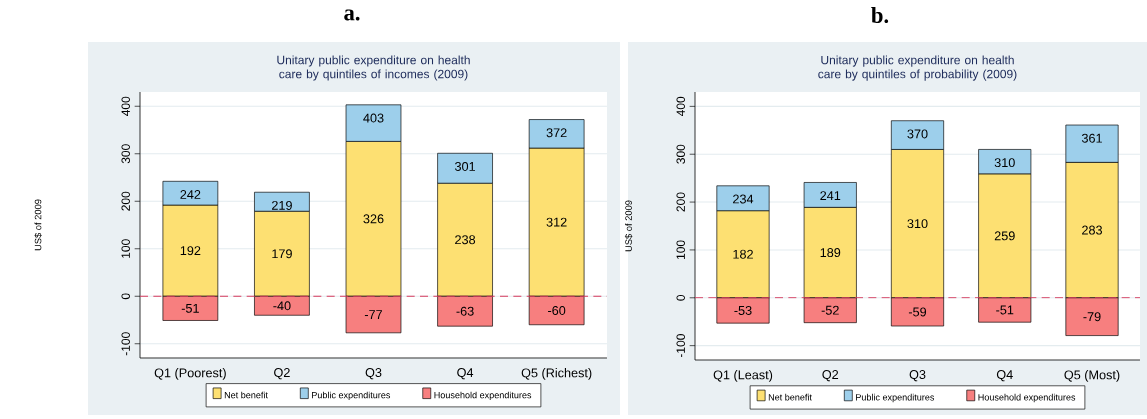 Image resolution: width=1147 pixels, height=419 pixels. Describe the element at coordinates (917, 134) in the screenshot. I see `annotation: 370` at that location.